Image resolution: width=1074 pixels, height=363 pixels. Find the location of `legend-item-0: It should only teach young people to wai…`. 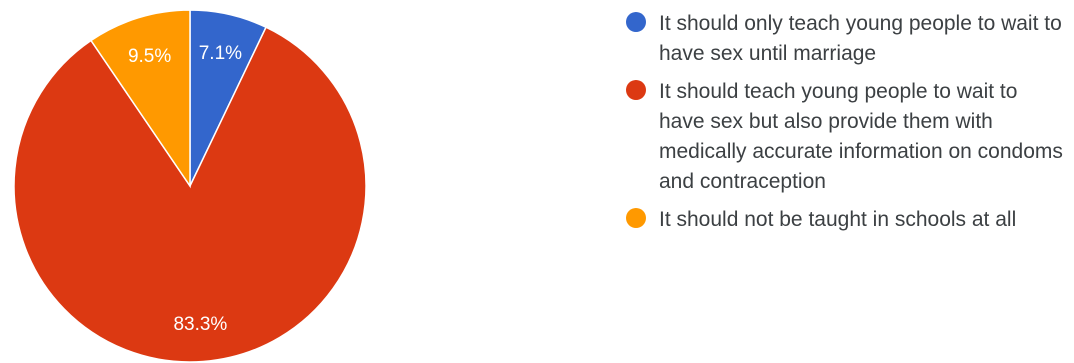

legend-item-0: It should only teach young people to wai… is located at coordinates (846, 39).